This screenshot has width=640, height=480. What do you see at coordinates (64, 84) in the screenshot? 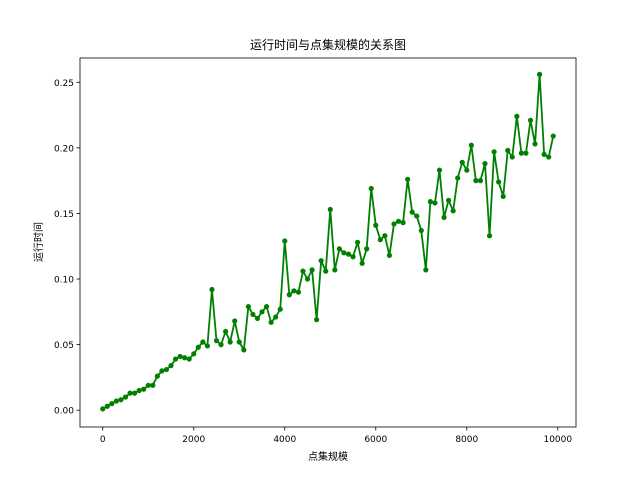
I see `y-tick-label: 0.25` at bounding box center [64, 84].